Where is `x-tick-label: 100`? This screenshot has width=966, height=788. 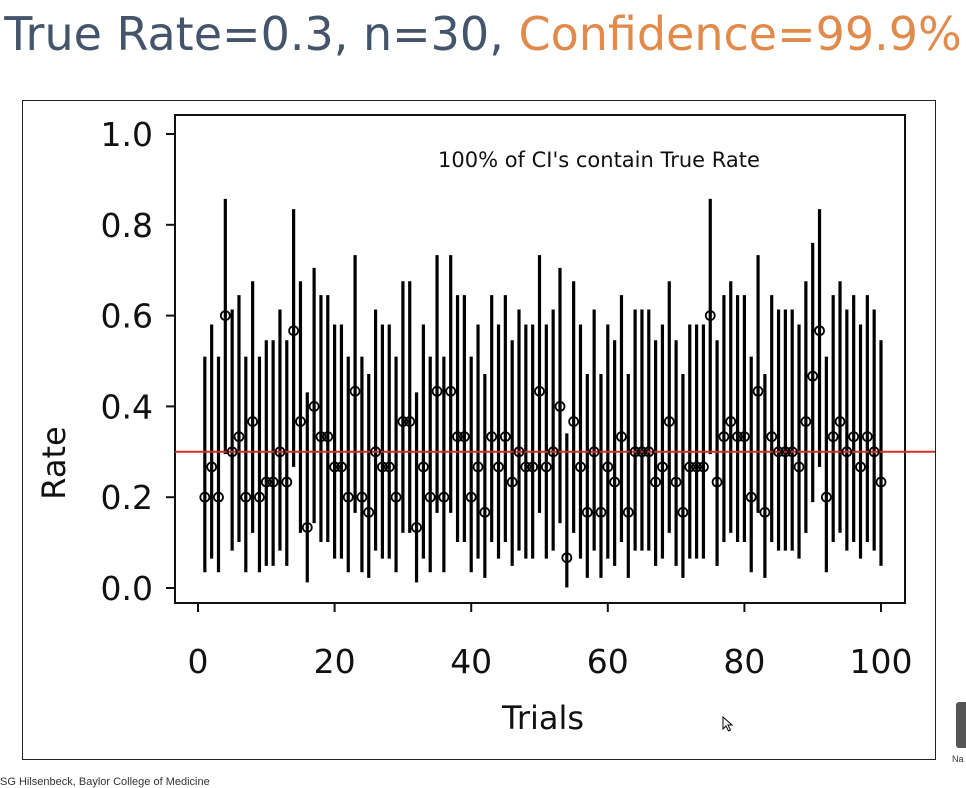
x-tick-label: 100 is located at coordinates (881, 661).